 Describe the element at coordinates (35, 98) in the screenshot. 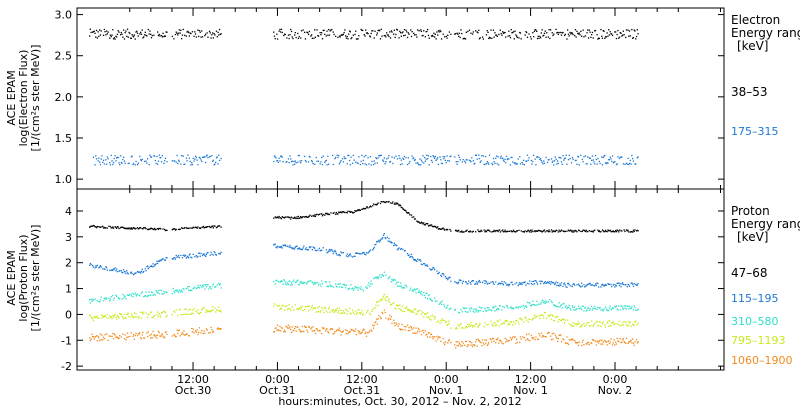

I see `electron-ylabel-line-3: [1/(cm²s ster MeV)]` at that location.